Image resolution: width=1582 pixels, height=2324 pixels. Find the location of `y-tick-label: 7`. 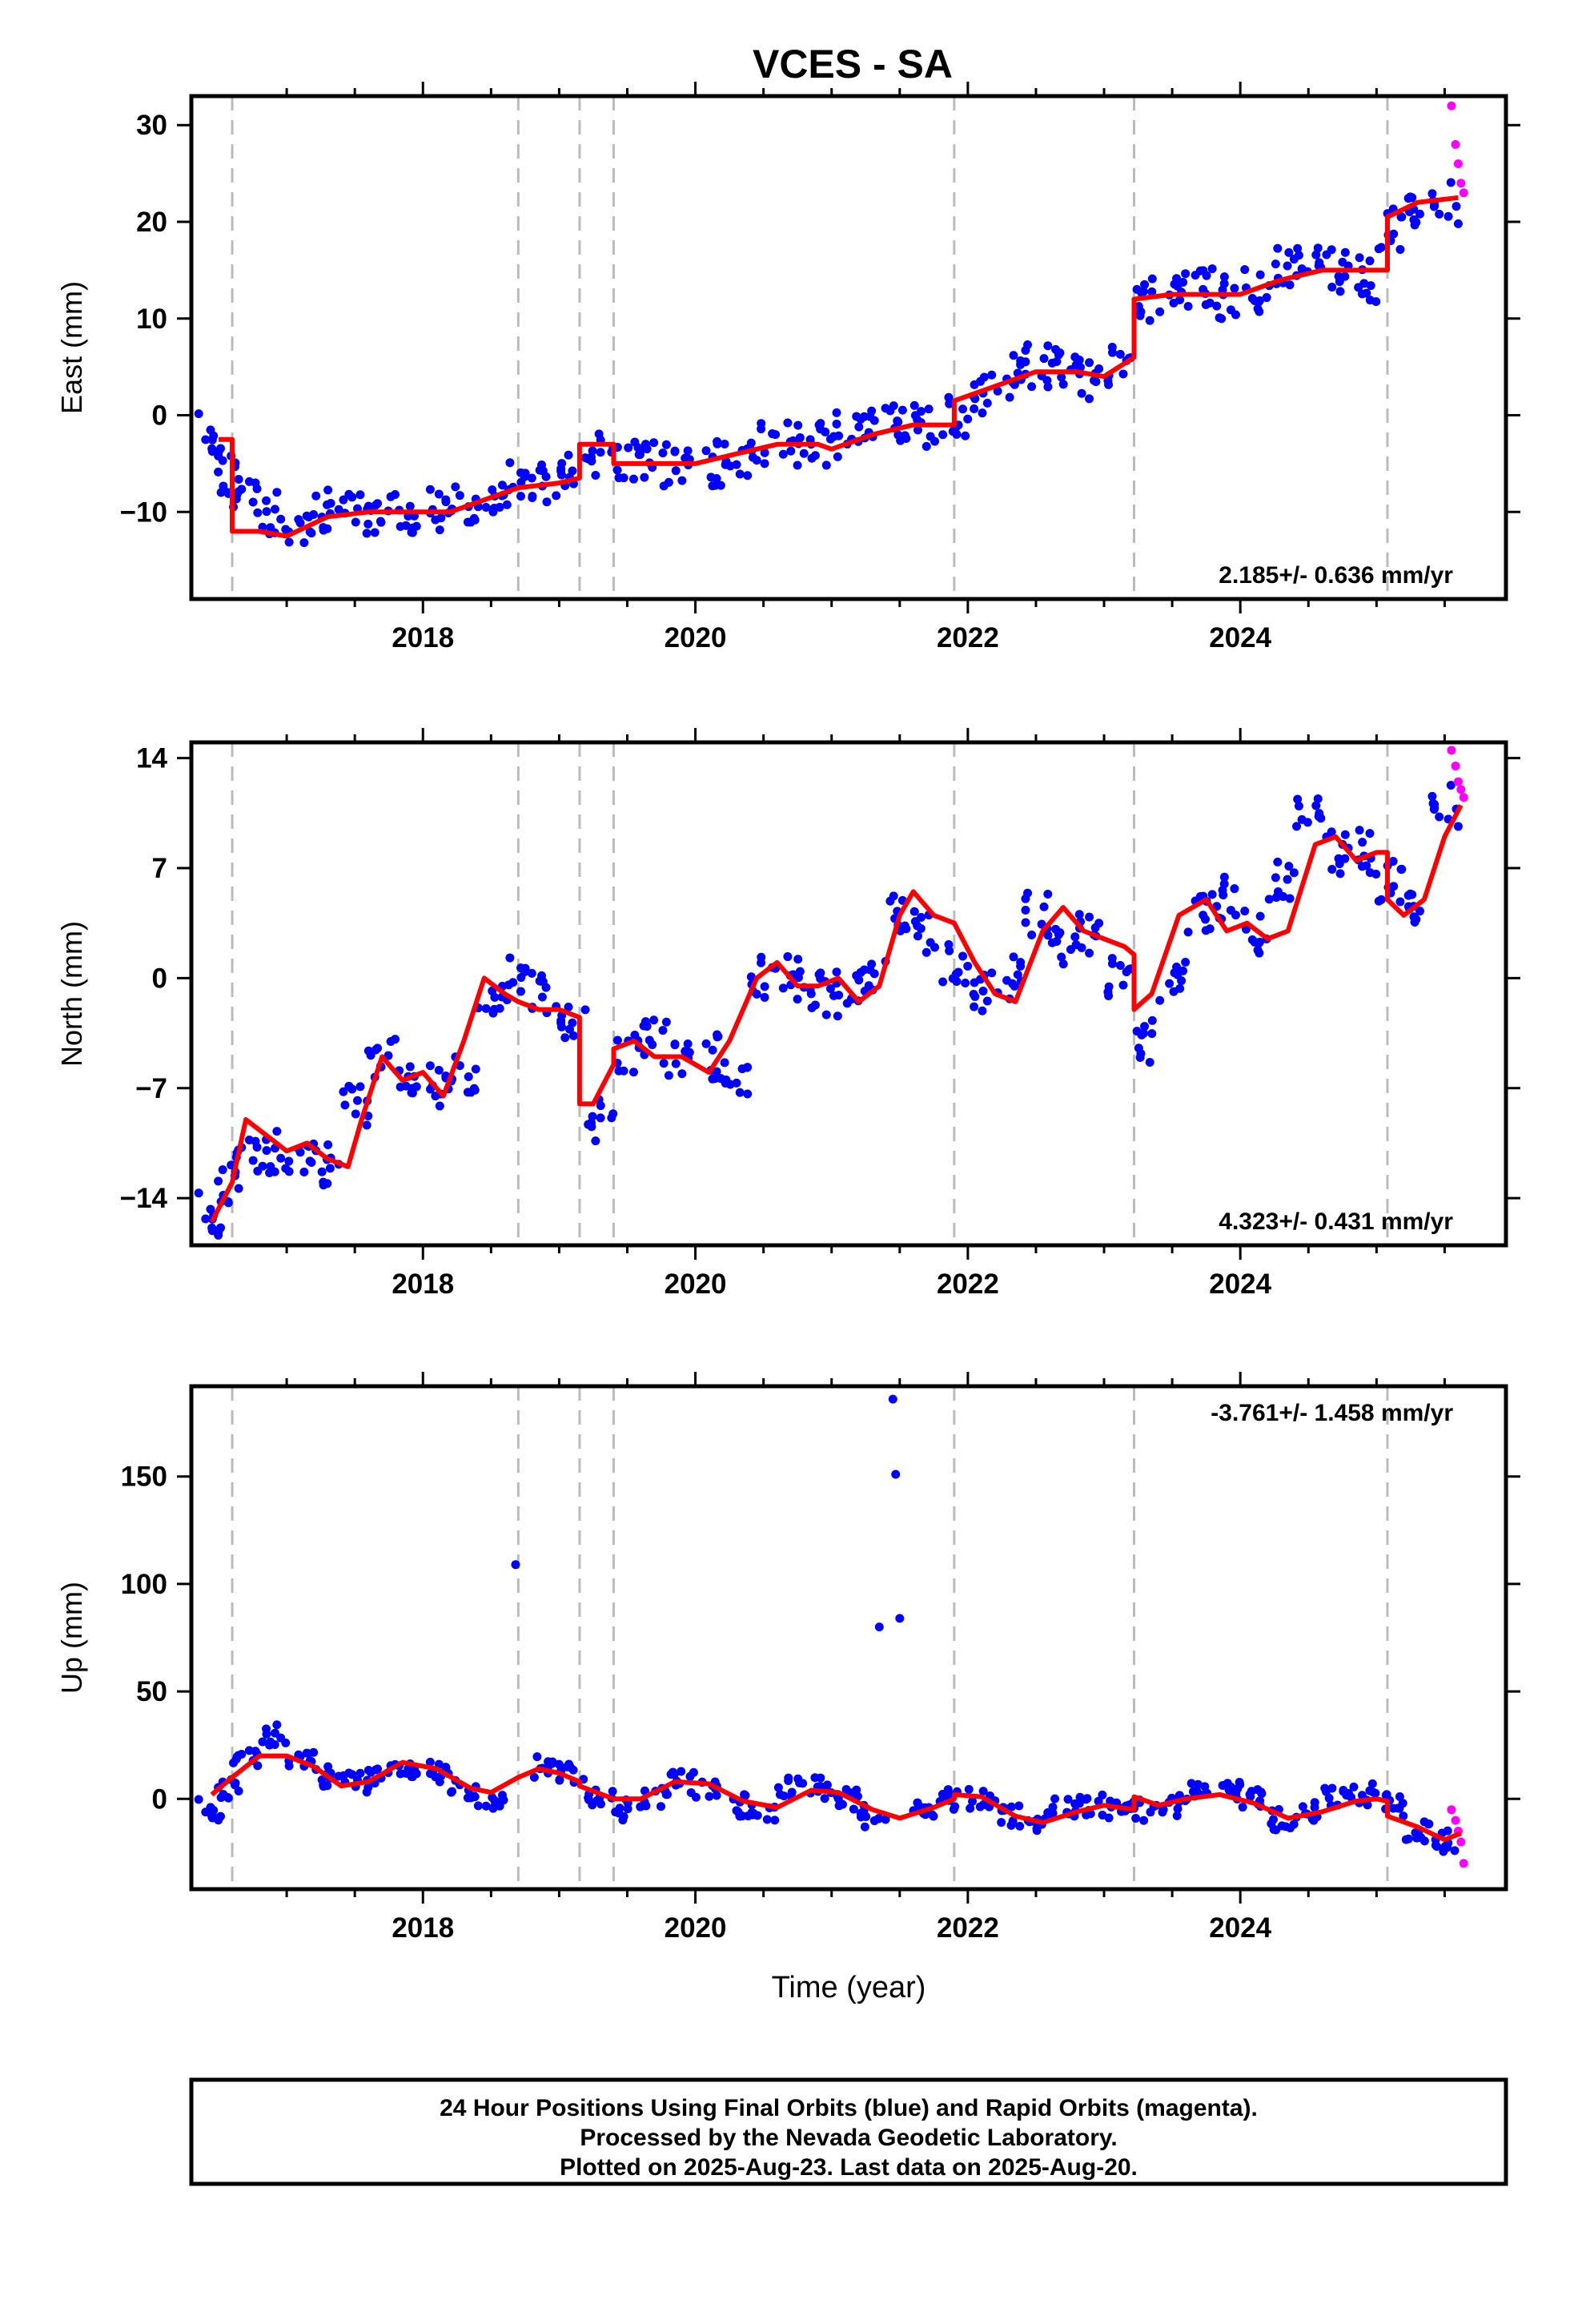

y-tick-label: 7 is located at coordinates (159, 868).